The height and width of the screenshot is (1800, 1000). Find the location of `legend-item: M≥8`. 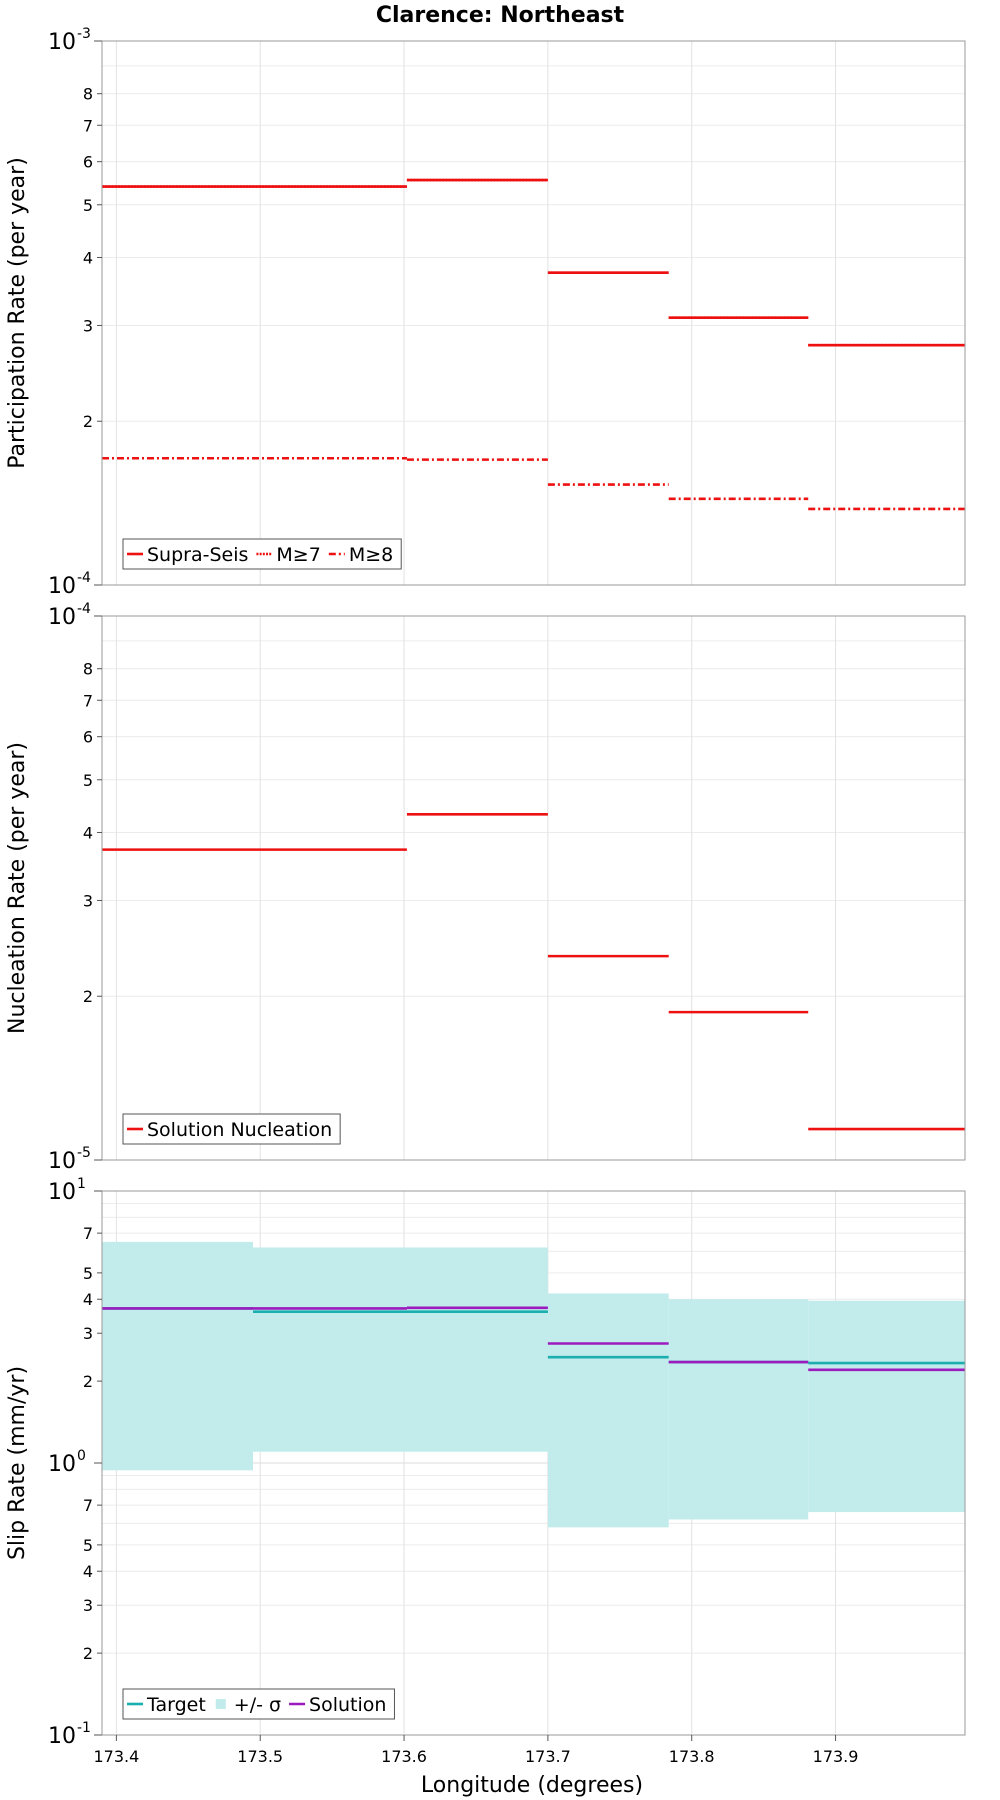

legend-item: M≥8 is located at coordinates (371, 555).